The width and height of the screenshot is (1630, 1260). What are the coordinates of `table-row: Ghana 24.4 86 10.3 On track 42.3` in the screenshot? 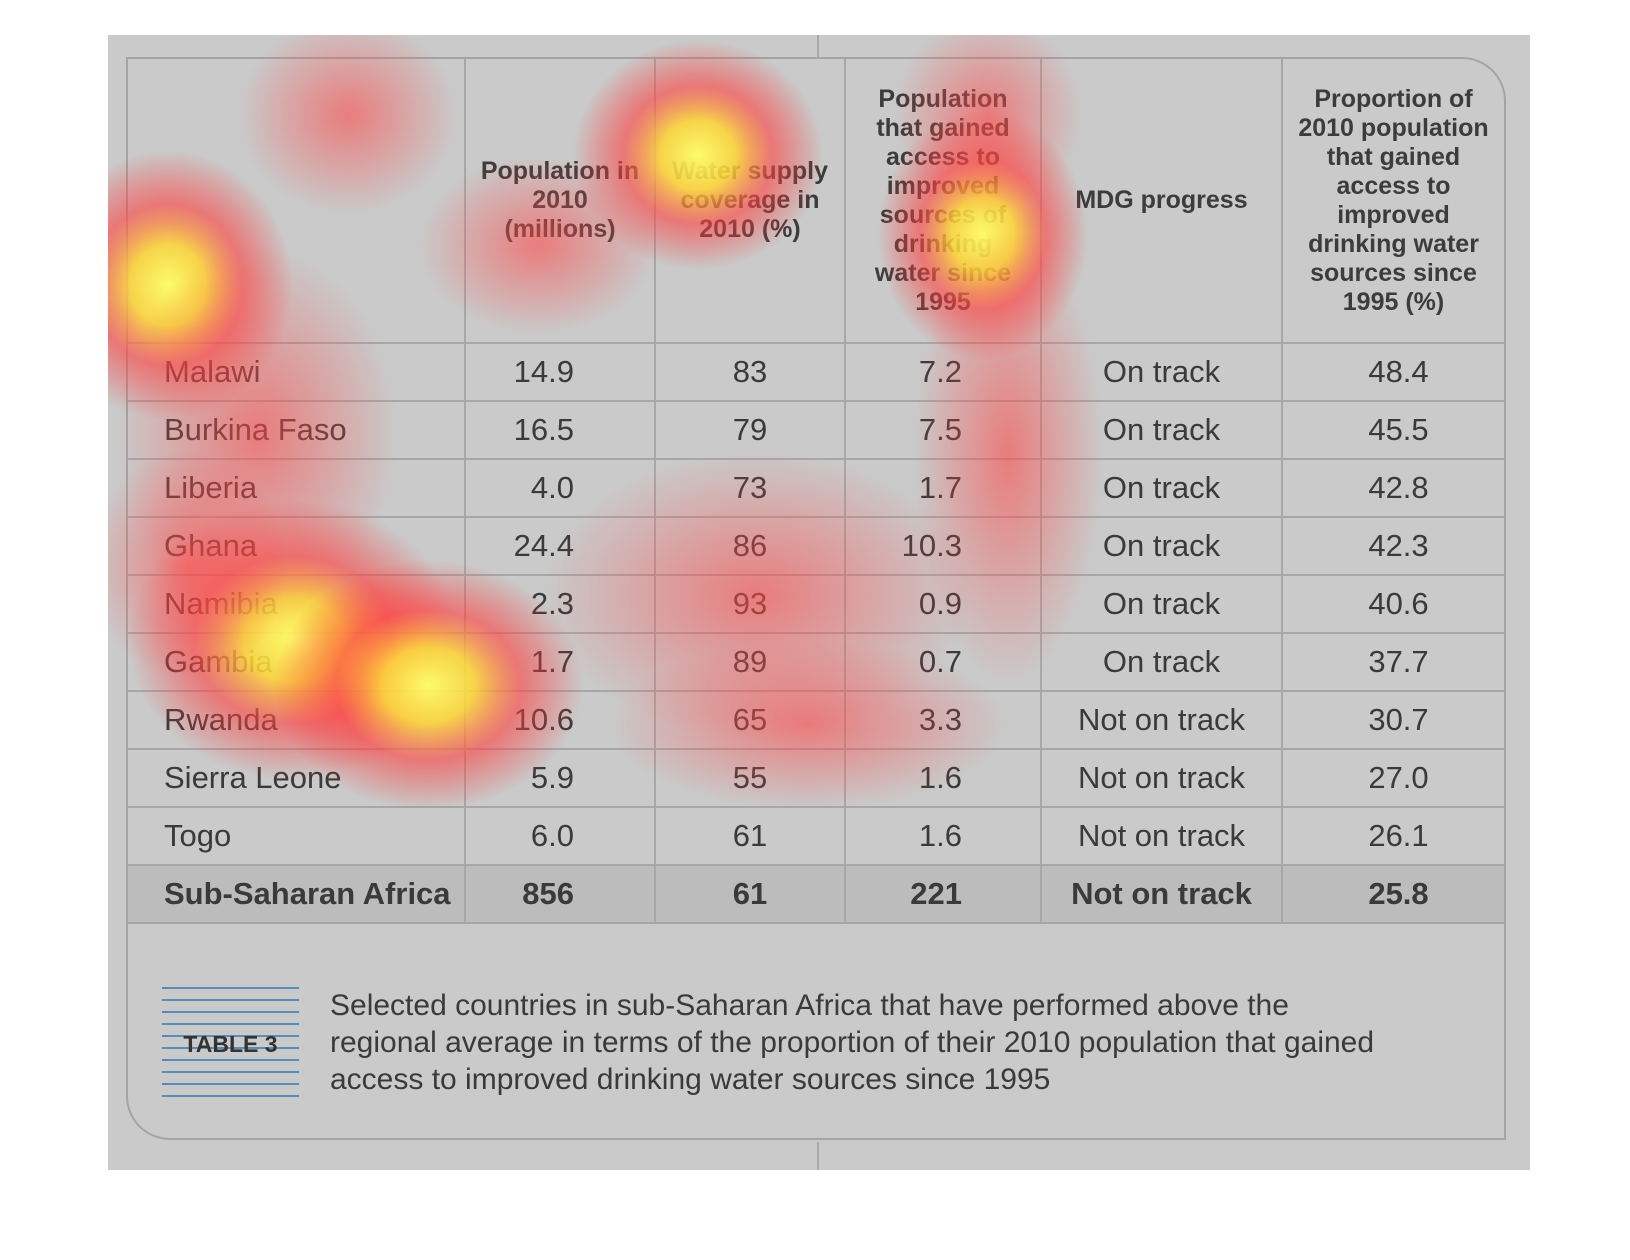 It's located at (816, 546).